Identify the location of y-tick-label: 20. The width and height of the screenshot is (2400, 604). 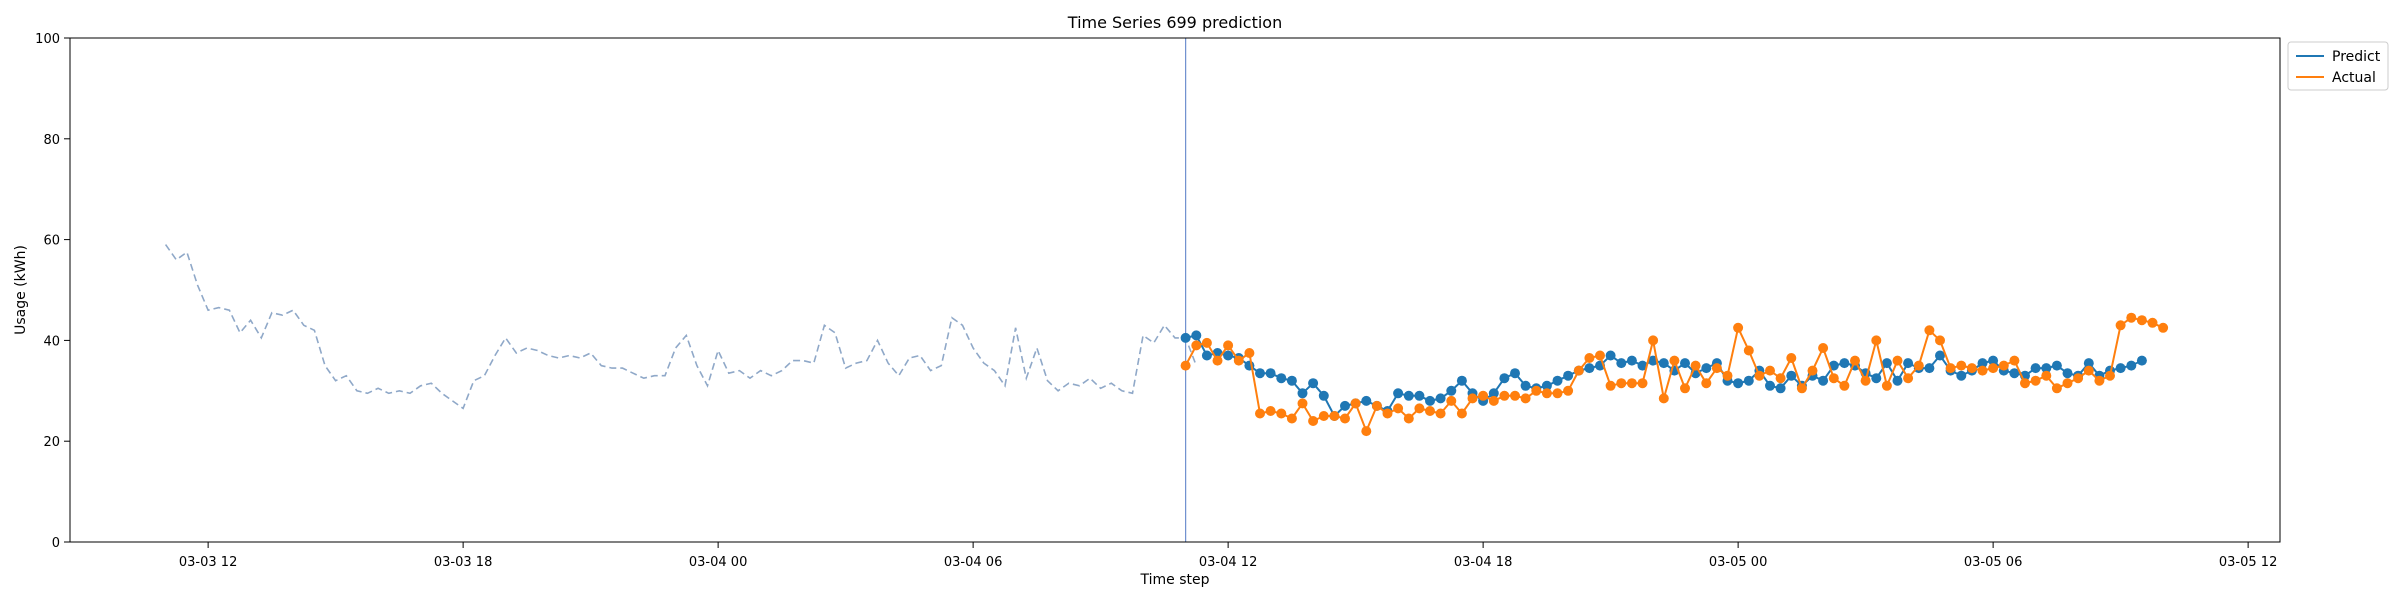
(51, 442).